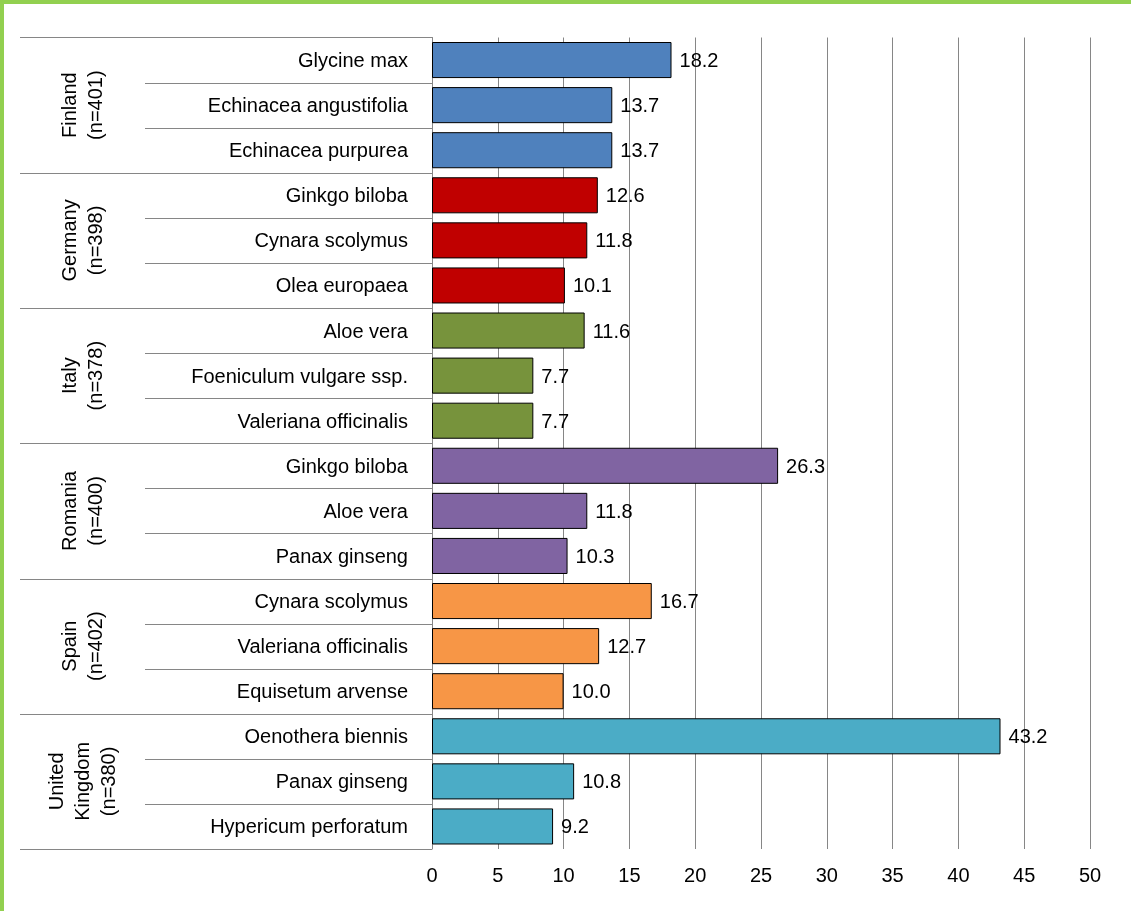  What do you see at coordinates (352, 60) in the screenshot?
I see `y-tick-label: Glycine max` at bounding box center [352, 60].